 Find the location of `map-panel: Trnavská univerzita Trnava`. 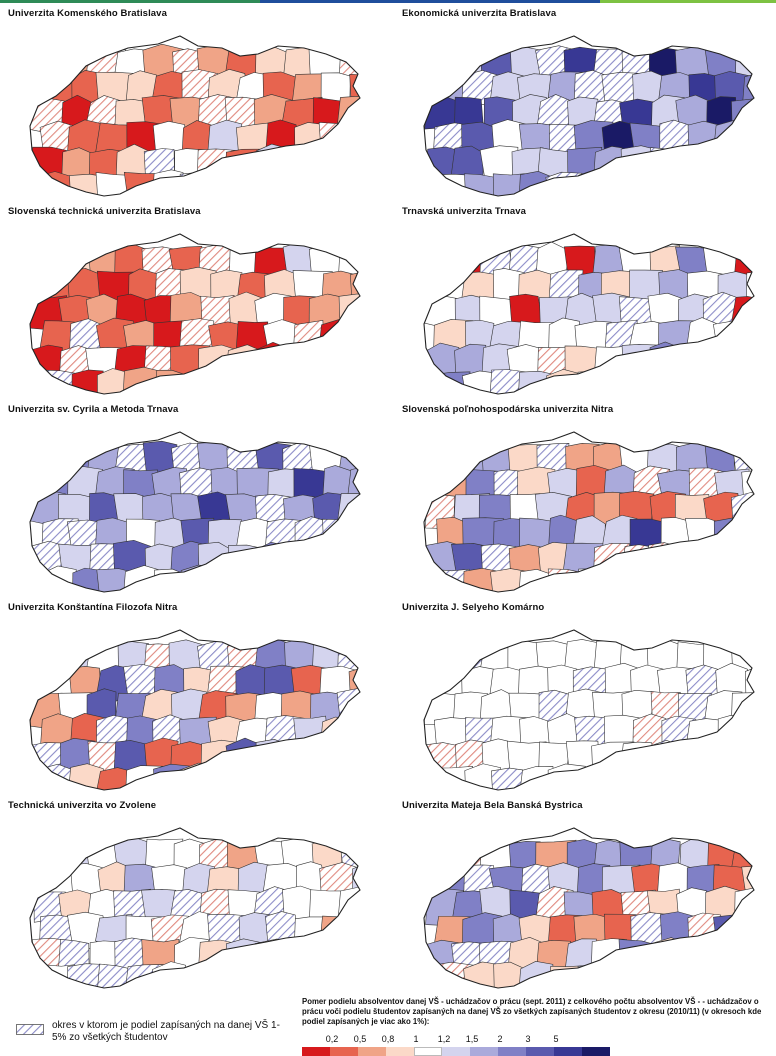

map-panel: Trnavská univerzita Trnava is located at coordinates (588, 306).